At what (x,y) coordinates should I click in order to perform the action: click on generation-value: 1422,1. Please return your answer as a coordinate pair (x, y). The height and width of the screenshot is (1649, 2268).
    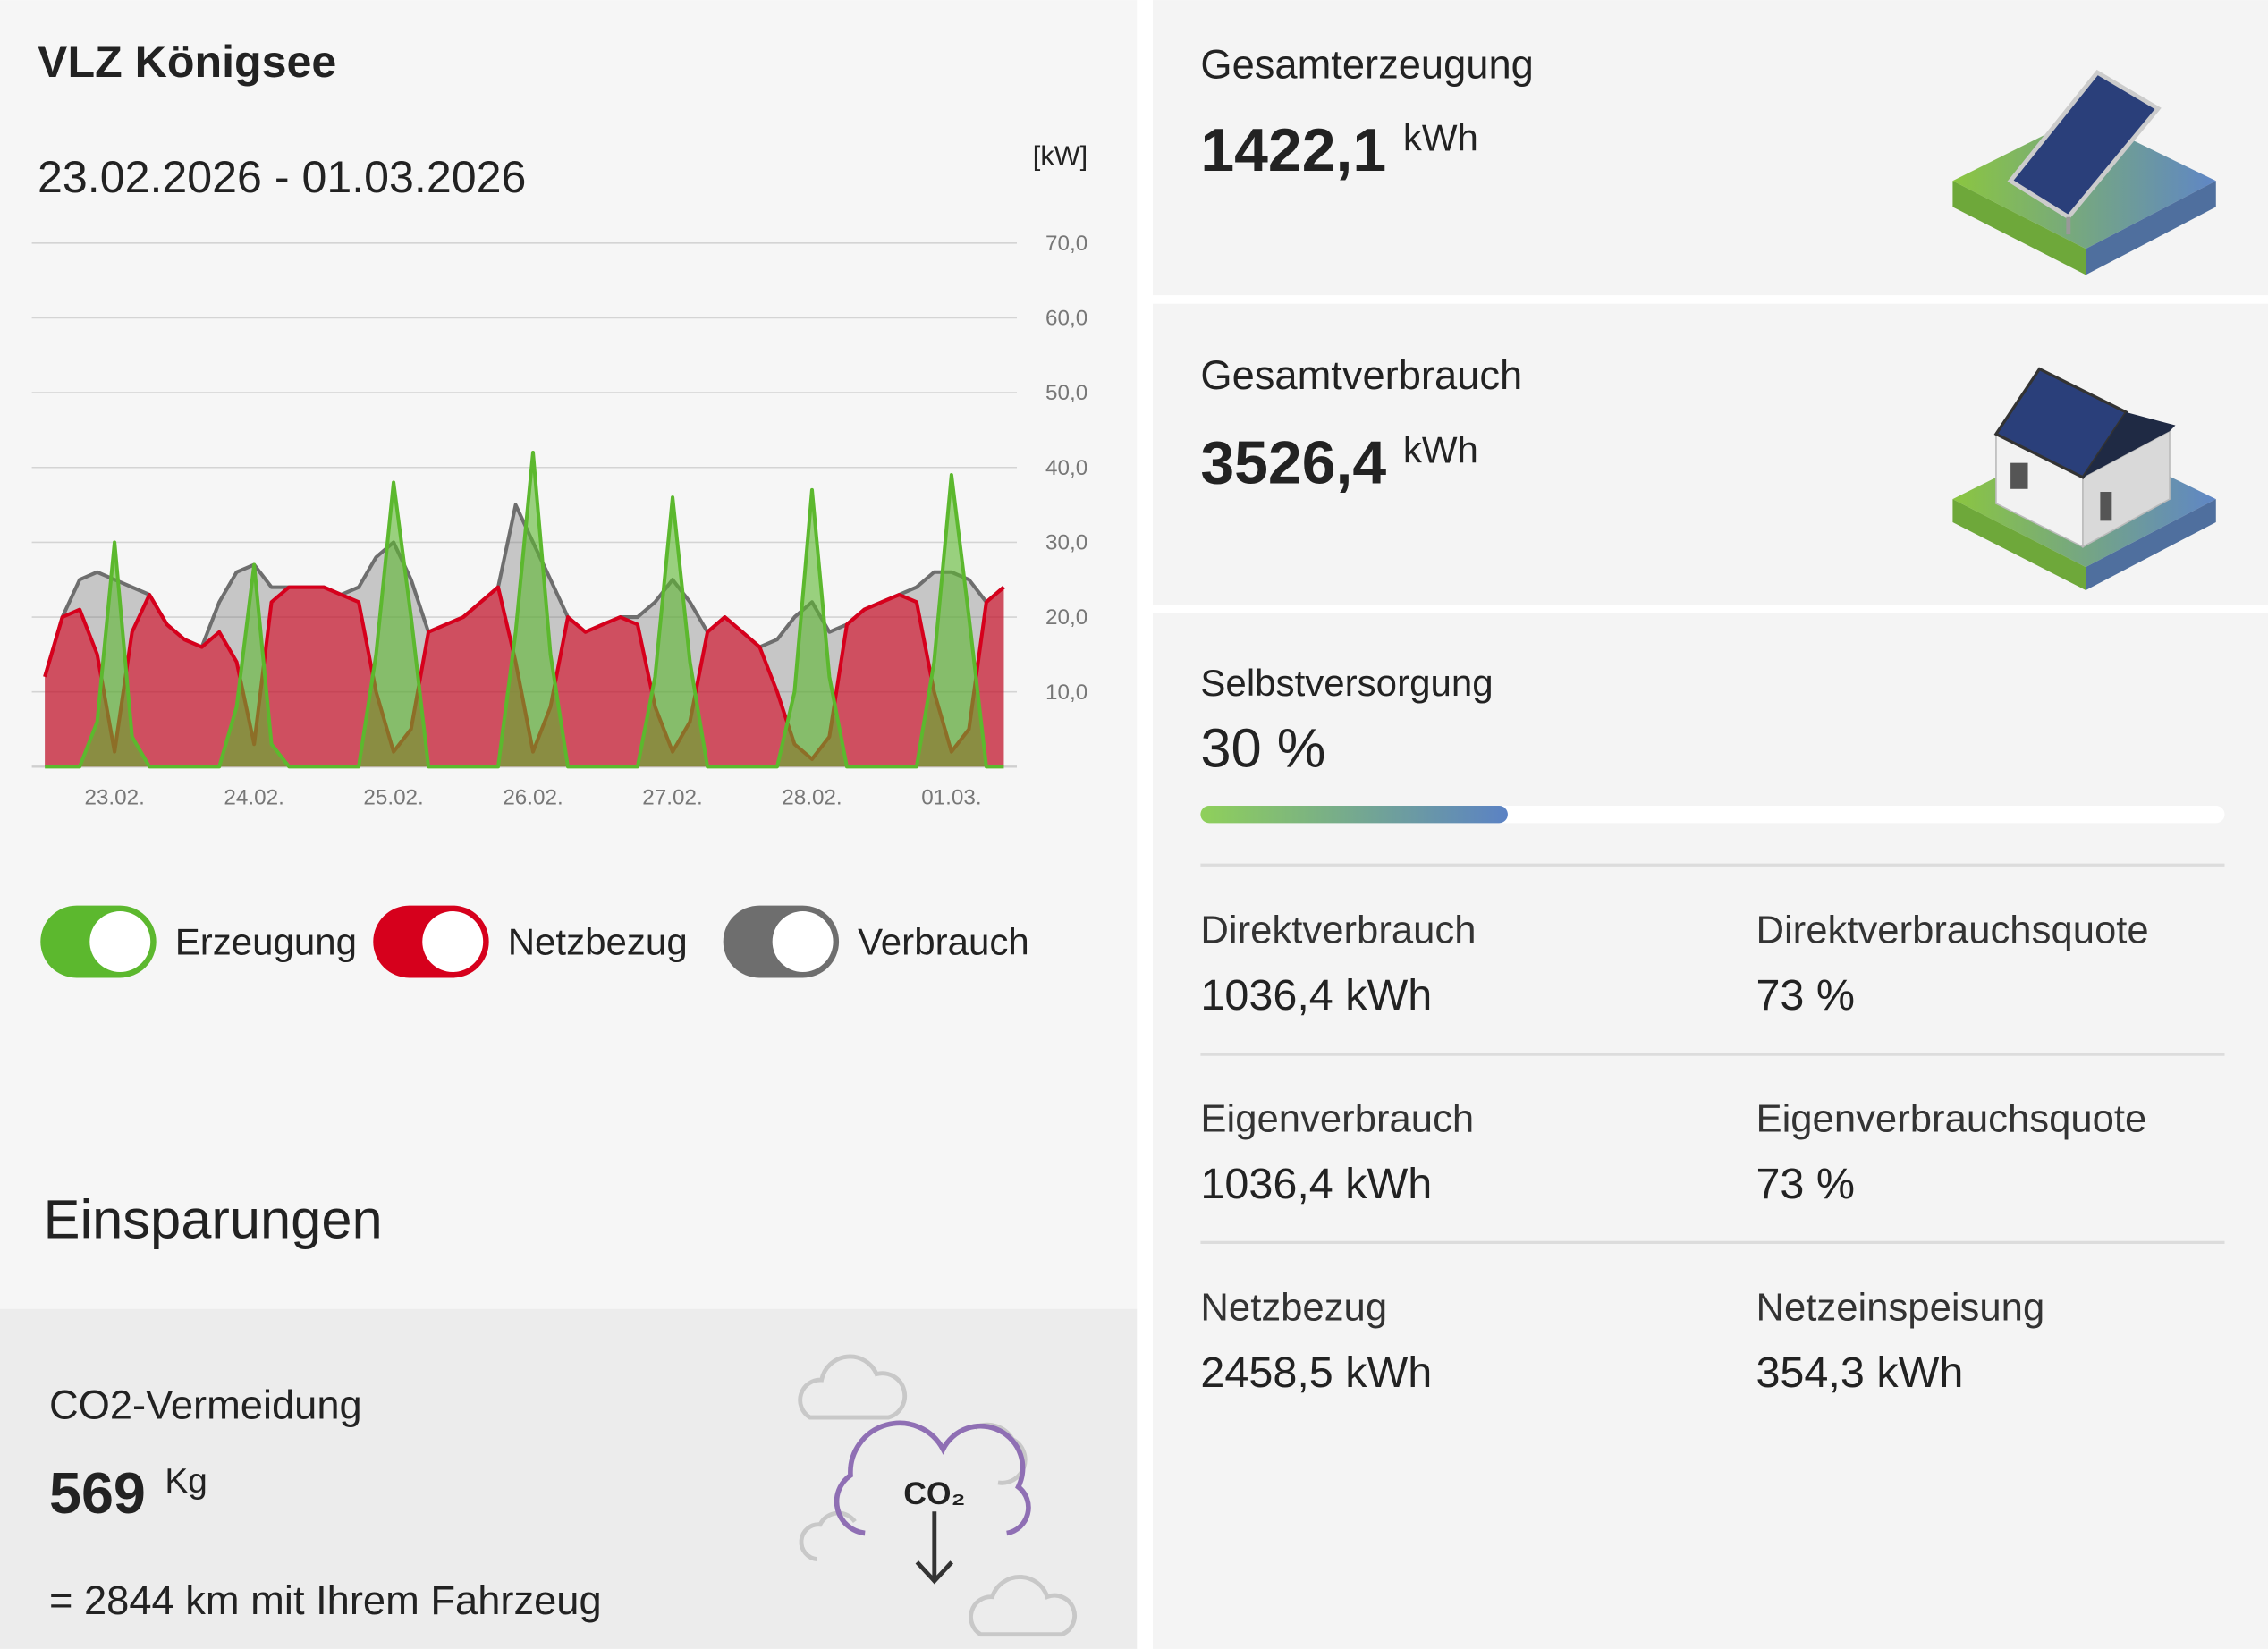
    Looking at the image, I should click on (1293, 150).